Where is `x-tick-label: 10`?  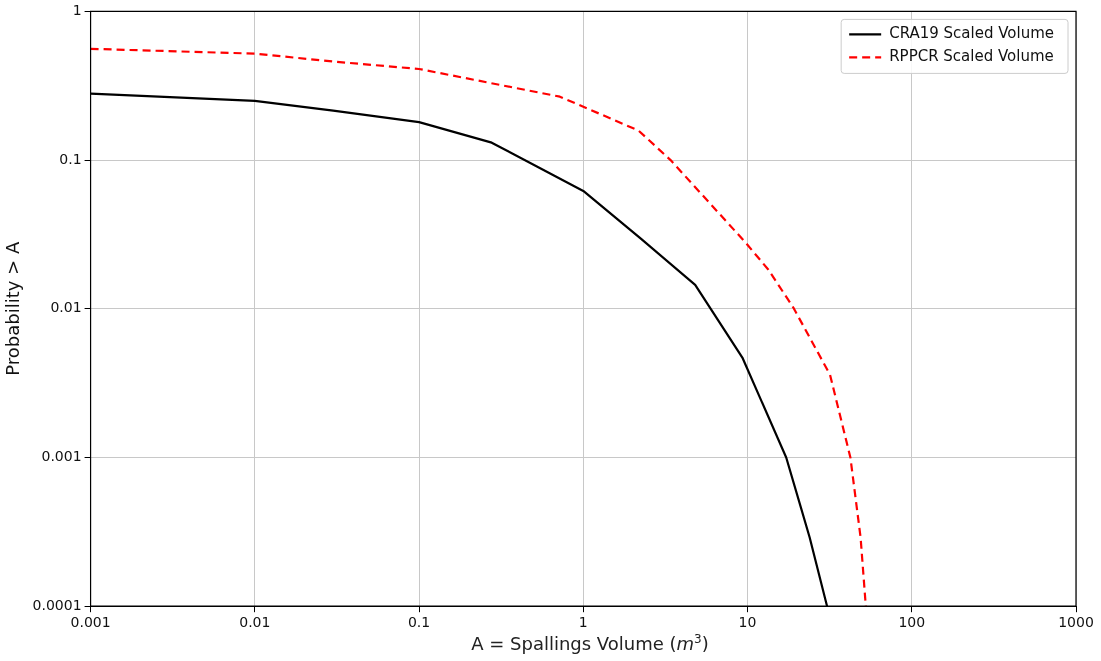 x-tick-label: 10 is located at coordinates (747, 622).